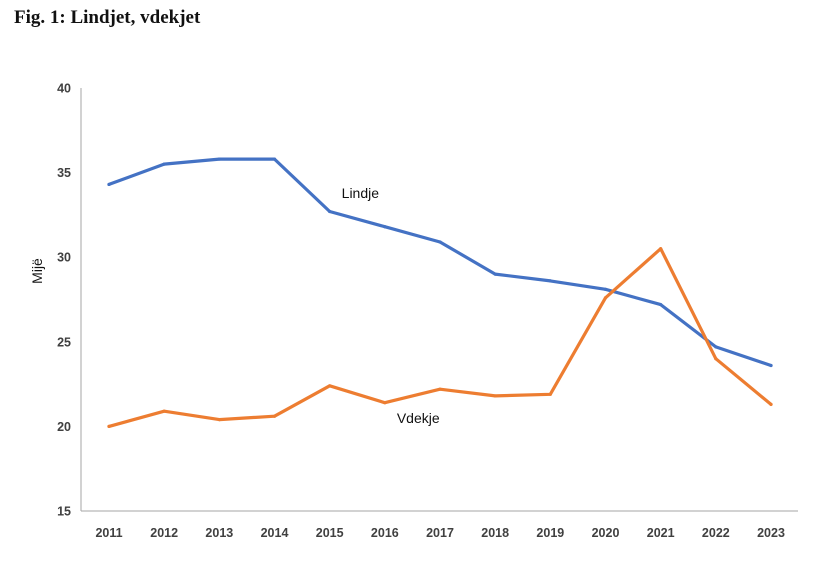  What do you see at coordinates (771, 533) in the screenshot?
I see `x-tick-label-2023: 2023` at bounding box center [771, 533].